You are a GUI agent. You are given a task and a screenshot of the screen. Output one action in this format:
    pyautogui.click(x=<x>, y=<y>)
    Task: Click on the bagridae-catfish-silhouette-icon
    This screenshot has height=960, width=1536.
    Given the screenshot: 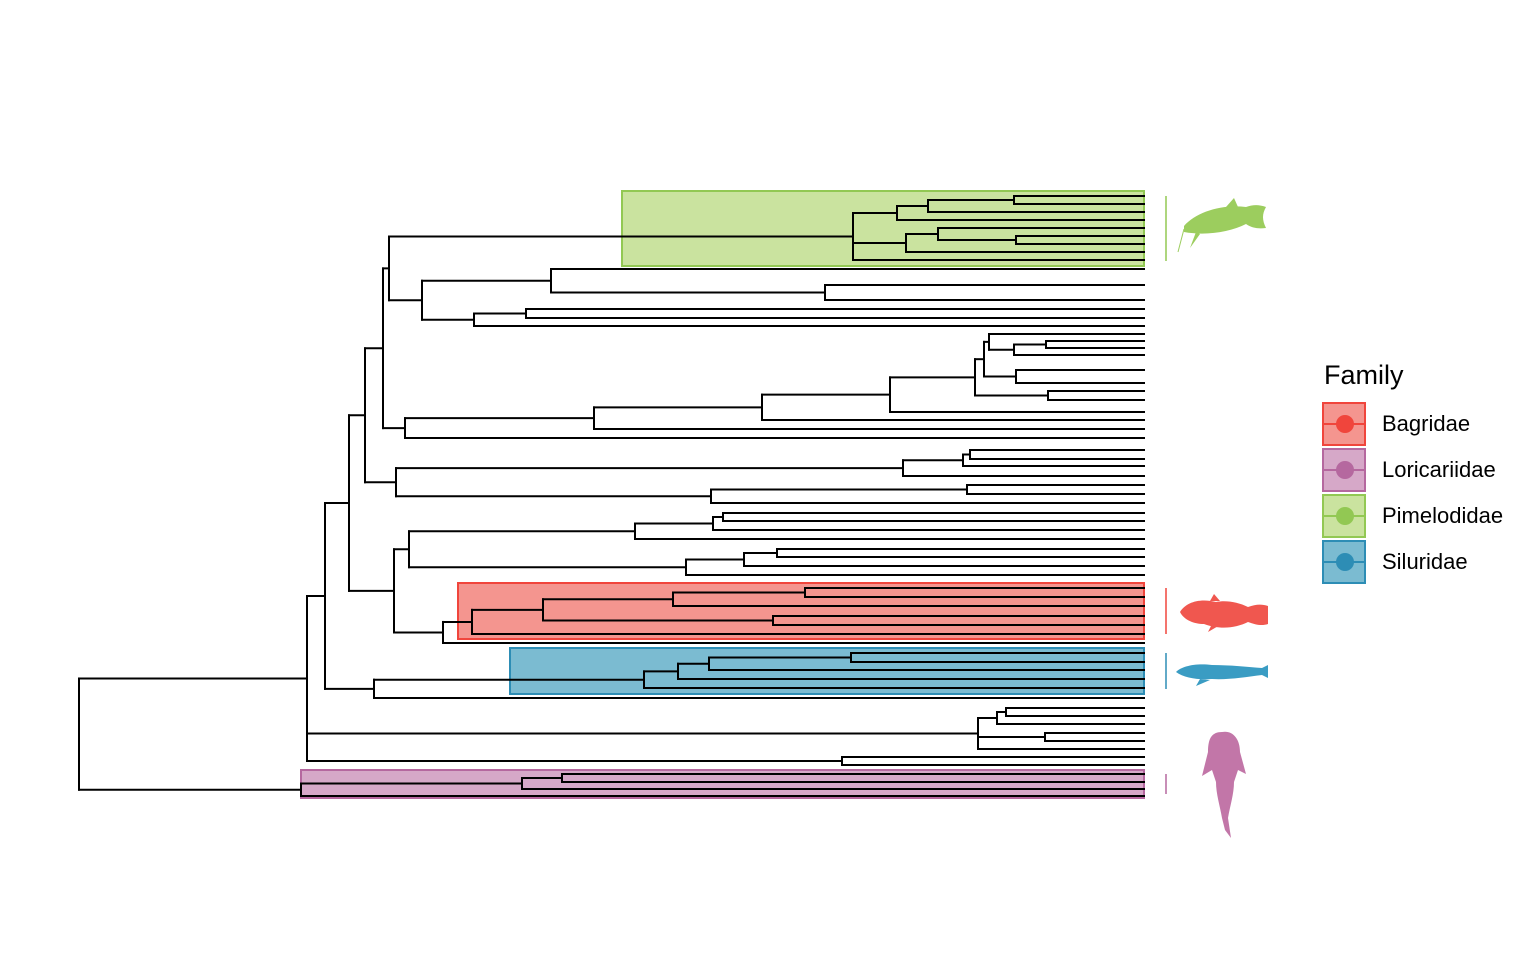 What is the action you would take?
    pyautogui.click(x=1224, y=613)
    